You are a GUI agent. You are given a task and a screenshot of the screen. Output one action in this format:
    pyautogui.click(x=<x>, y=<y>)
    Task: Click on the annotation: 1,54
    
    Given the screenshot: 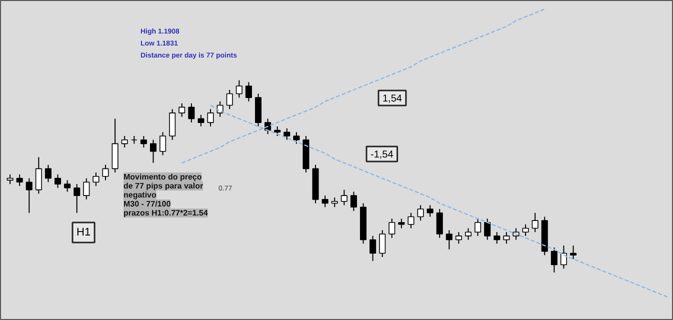 What is the action you would take?
    pyautogui.click(x=392, y=99)
    